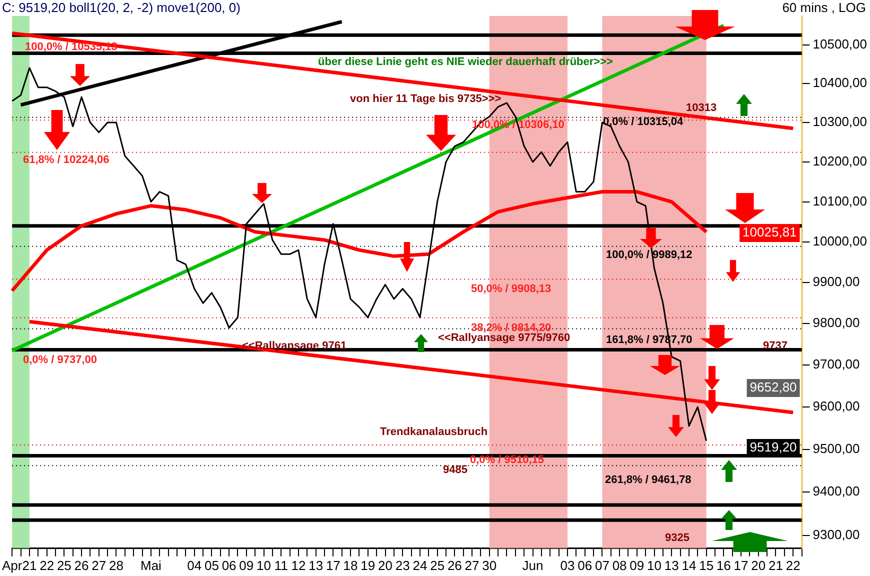  I want to click on x-tick-label: 05, so click(211, 565).